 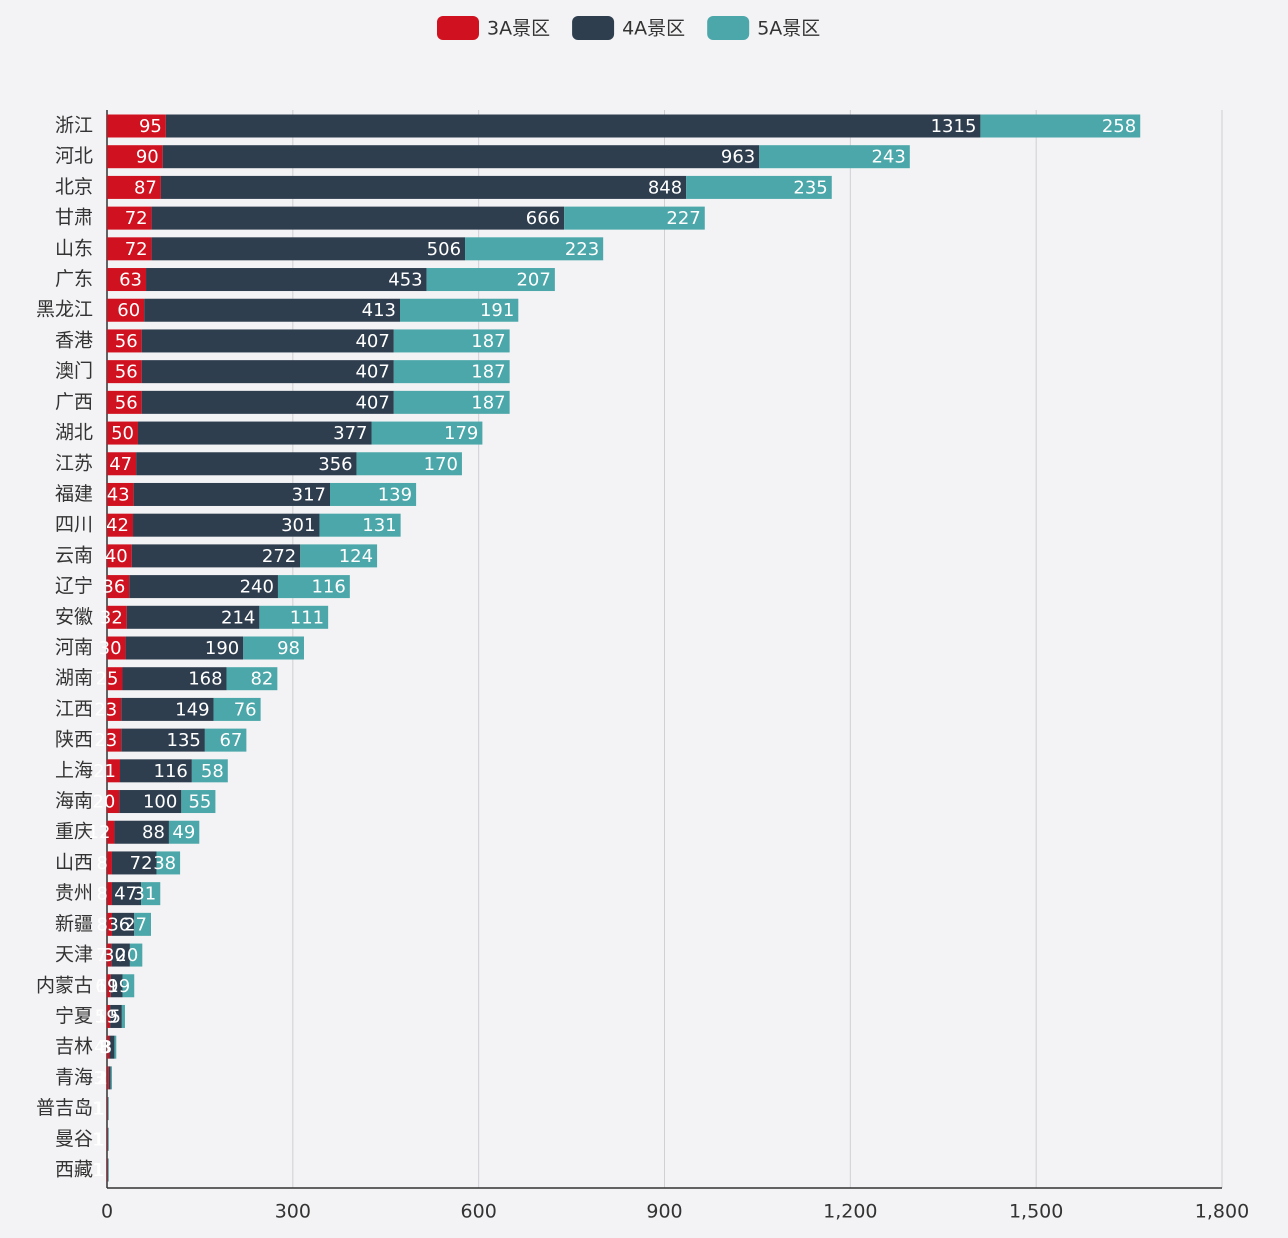 I want to click on value-label: 58, so click(x=212, y=771).